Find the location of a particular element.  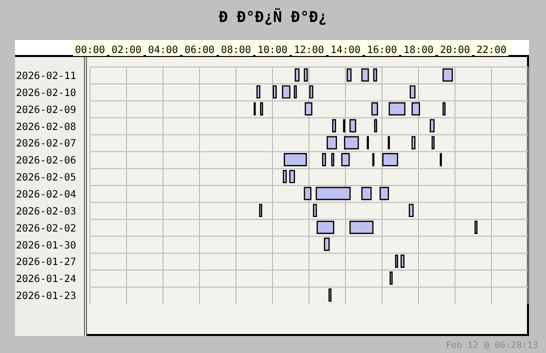

x-tick-label: 10:00 is located at coordinates (272, 50).